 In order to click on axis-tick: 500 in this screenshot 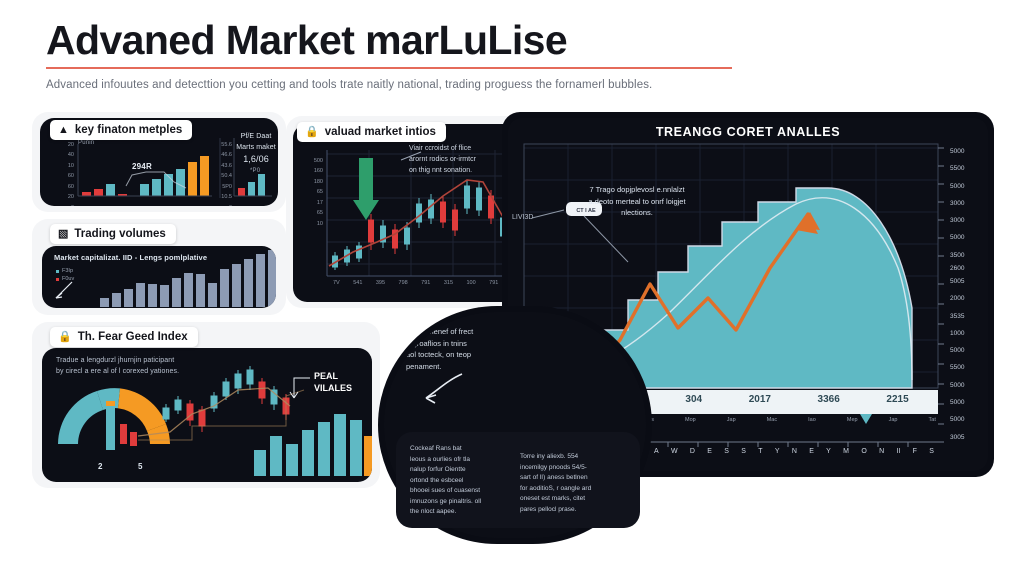, I will do `click(318, 161)`.